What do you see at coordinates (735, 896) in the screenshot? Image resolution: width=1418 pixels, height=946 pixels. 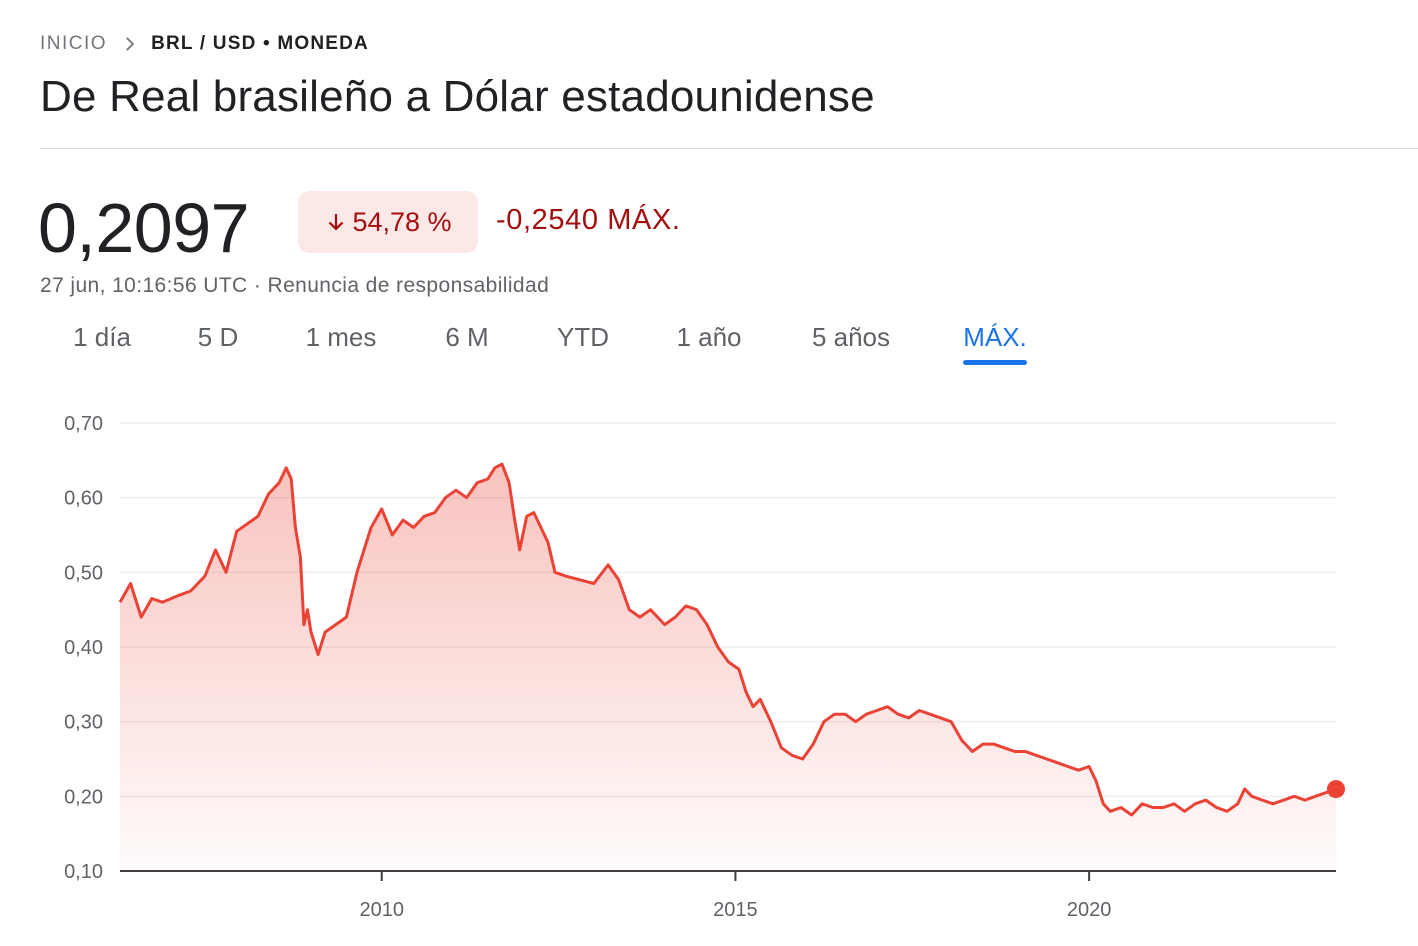 I see `x-axis: 2010 2015 2020` at bounding box center [735, 896].